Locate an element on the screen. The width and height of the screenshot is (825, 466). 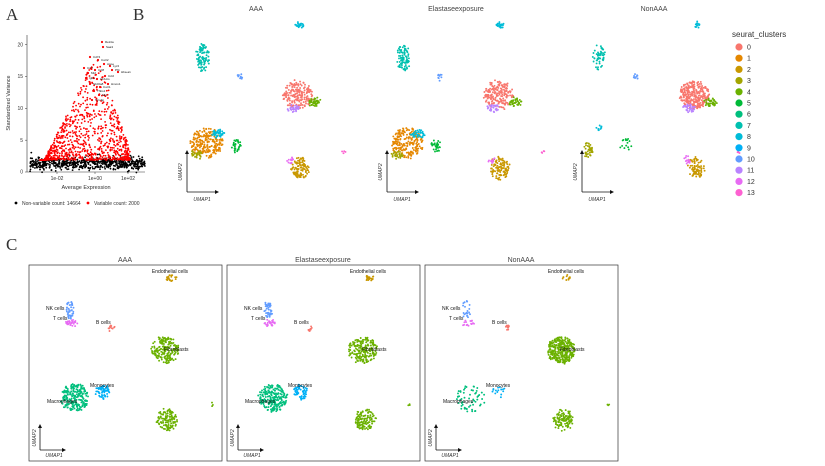
monocyte-point is located at coordinates (95, 394).